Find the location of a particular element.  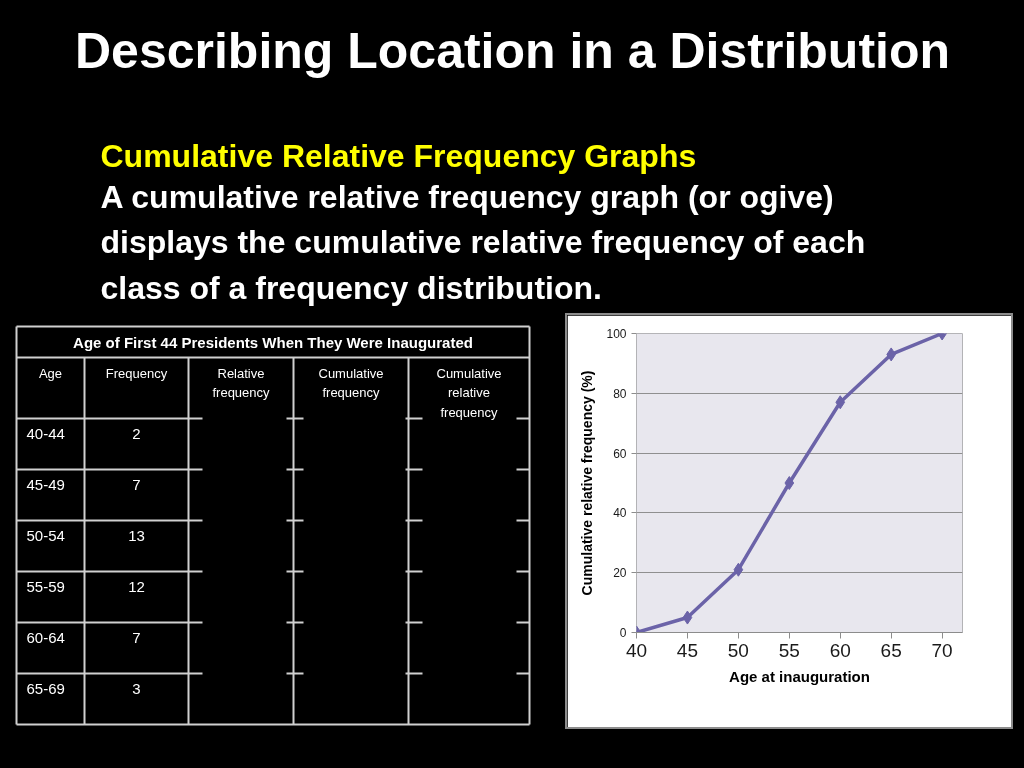

y-tick-label: 0 is located at coordinates (623, 633).